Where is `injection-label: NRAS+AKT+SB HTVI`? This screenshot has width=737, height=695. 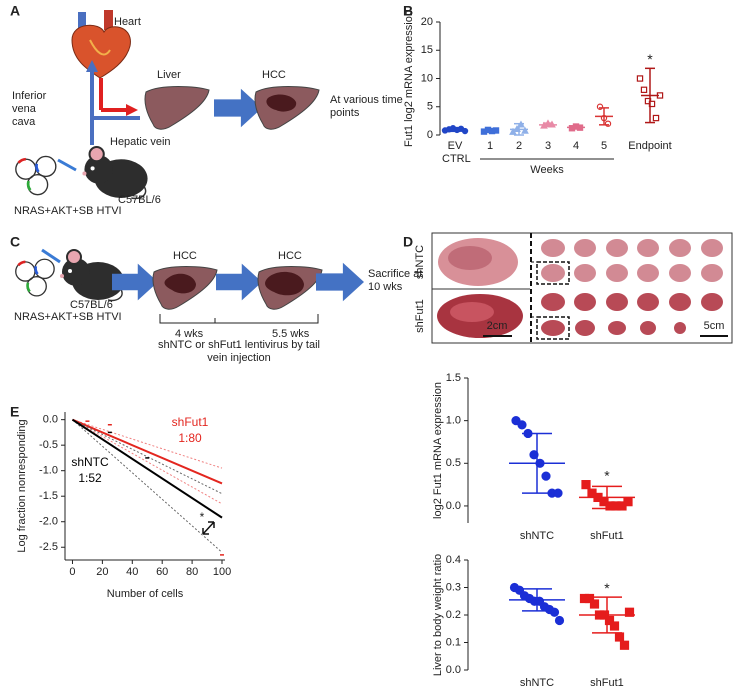 injection-label: NRAS+AKT+SB HTVI is located at coordinates (68, 211).